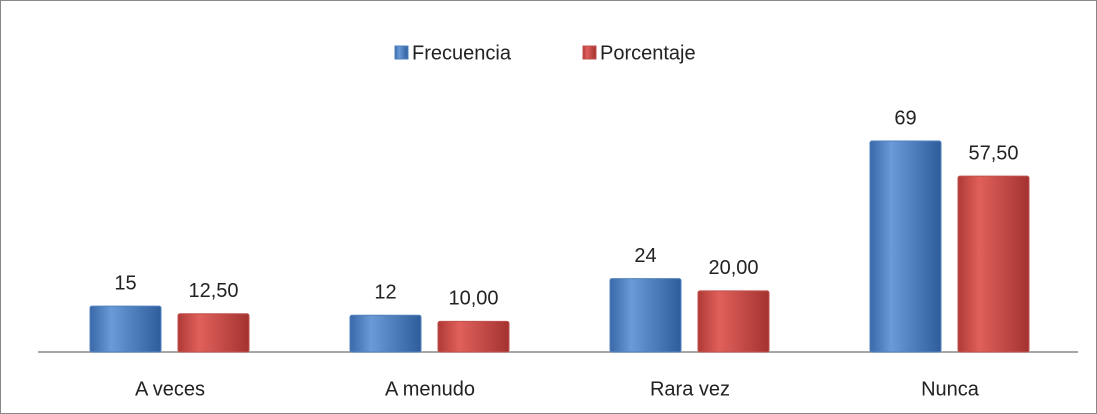 This screenshot has width=1097, height=414. What do you see at coordinates (645, 256) in the screenshot?
I see `data-label: 24` at bounding box center [645, 256].